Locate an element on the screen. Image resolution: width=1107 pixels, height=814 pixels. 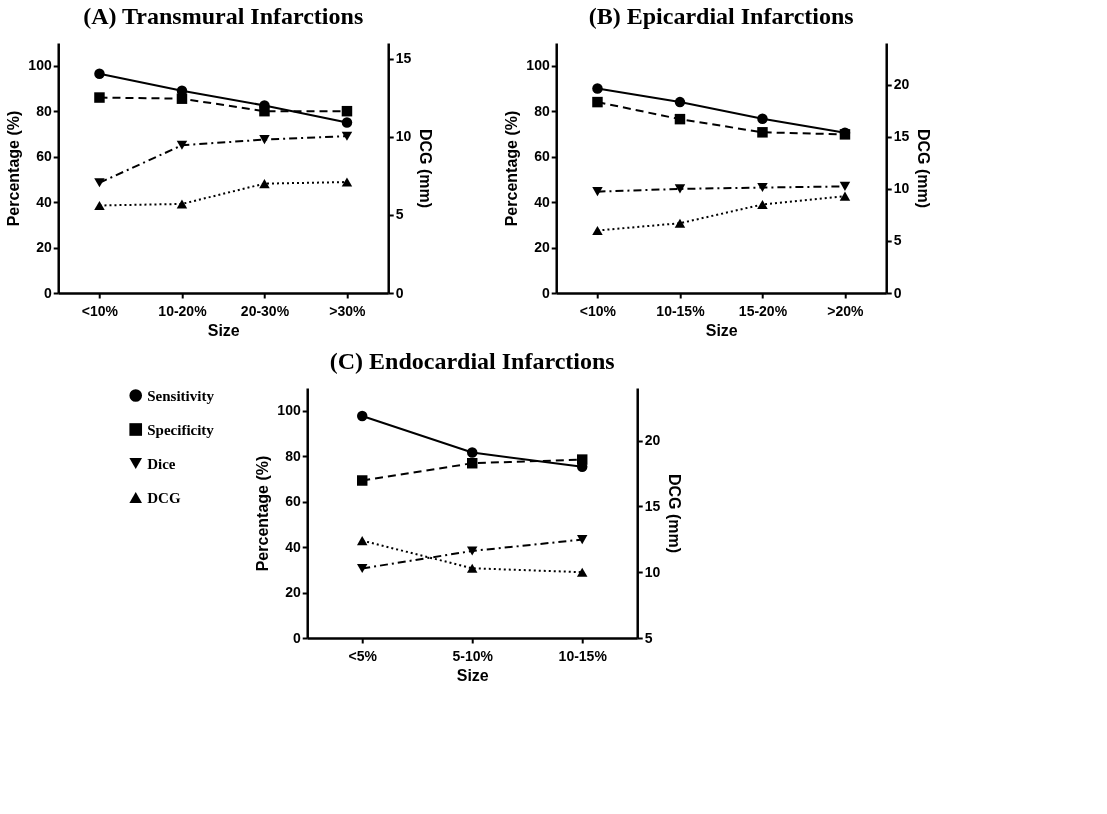
chart-title: (B) Epicardial Infarctions is located at coordinates (721, 16).